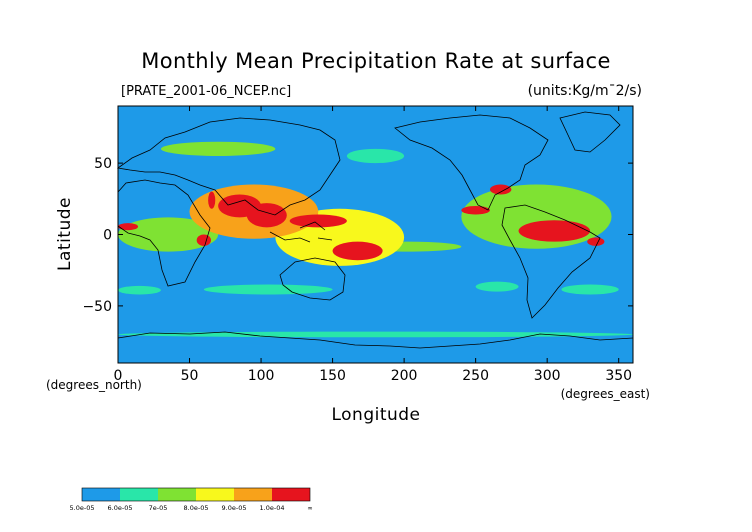 The width and height of the screenshot is (752, 532). What do you see at coordinates (471, 162) in the screenshot?
I see `coastline-north-america` at bounding box center [471, 162].